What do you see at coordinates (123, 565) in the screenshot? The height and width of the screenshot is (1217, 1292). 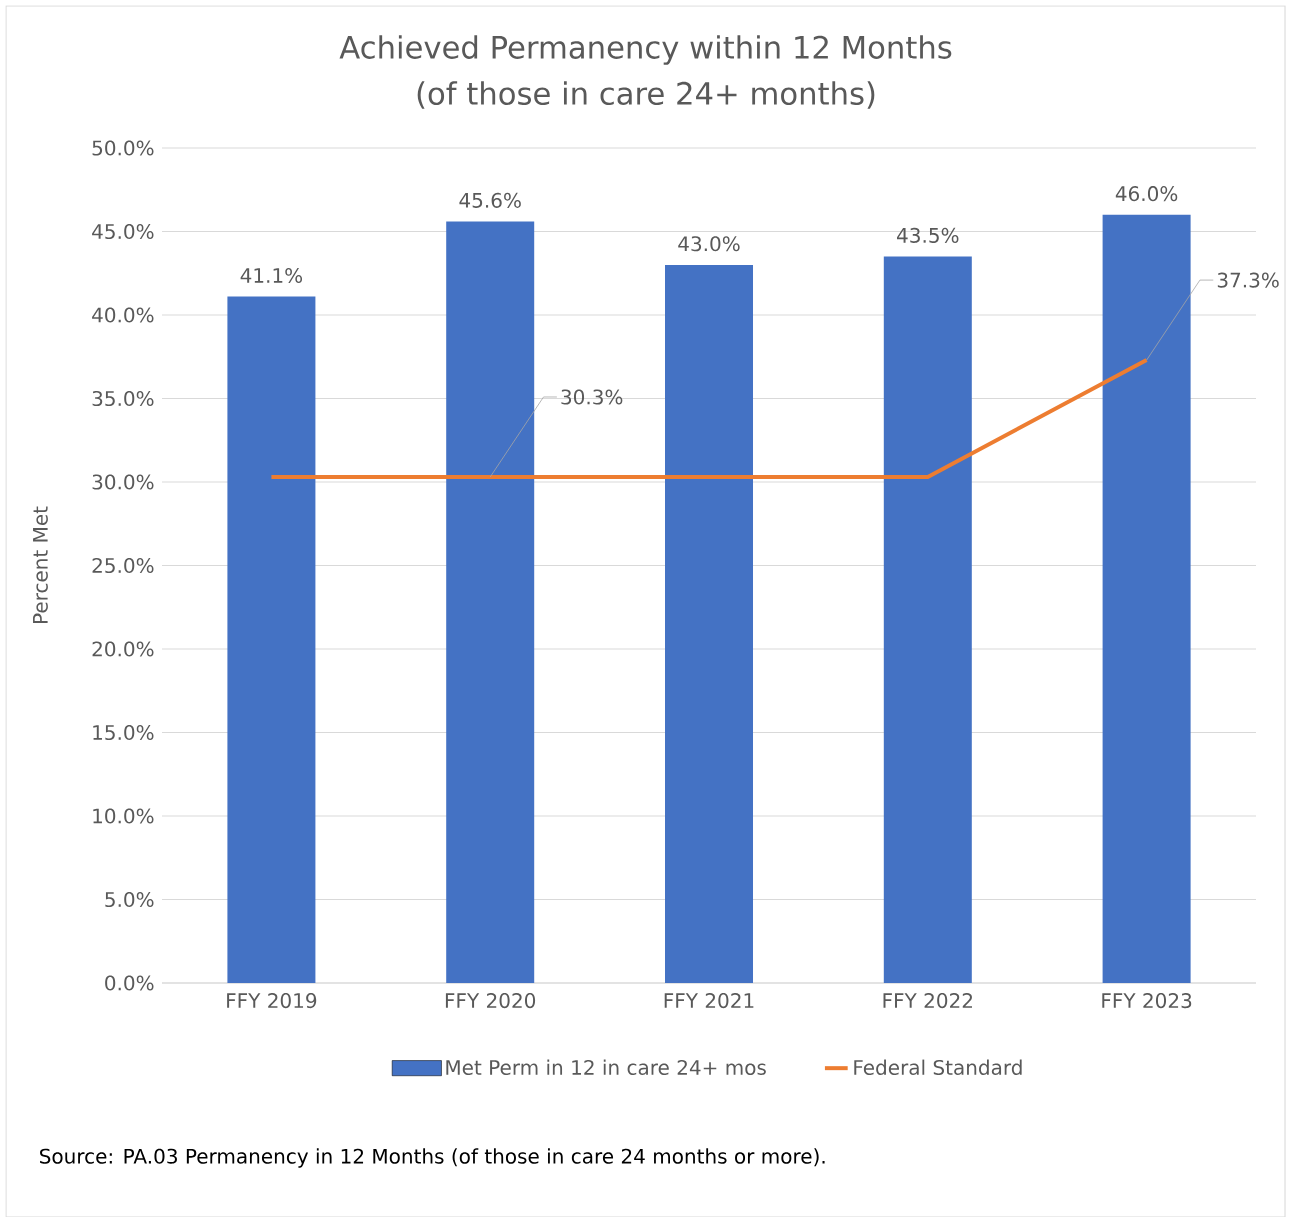 I see `y-tick-label: 25.0%` at bounding box center [123, 565].